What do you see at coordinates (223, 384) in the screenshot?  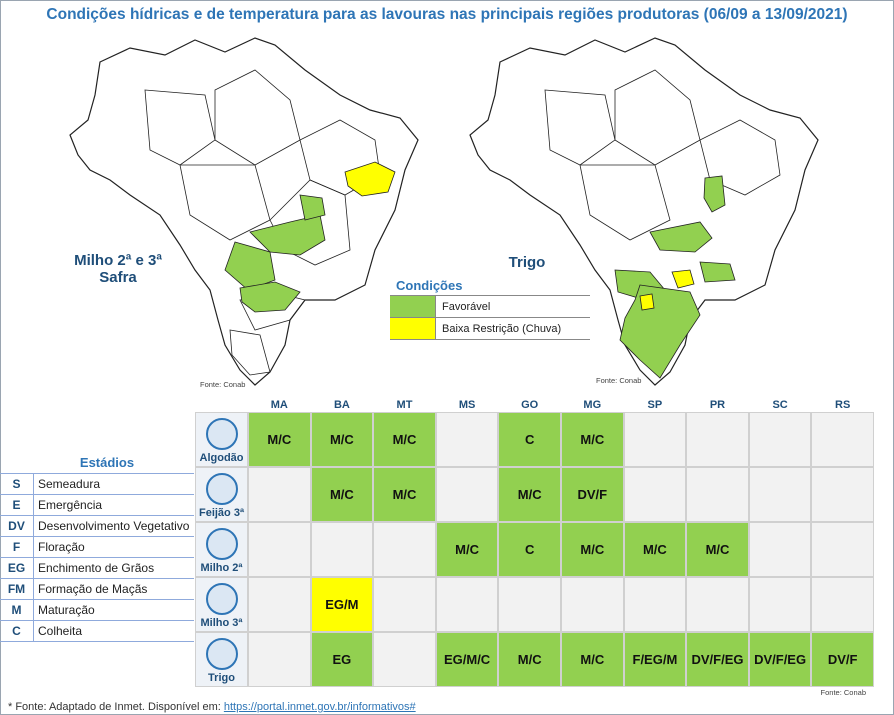 I see `map-source-left: Fonte: Conab` at bounding box center [223, 384].